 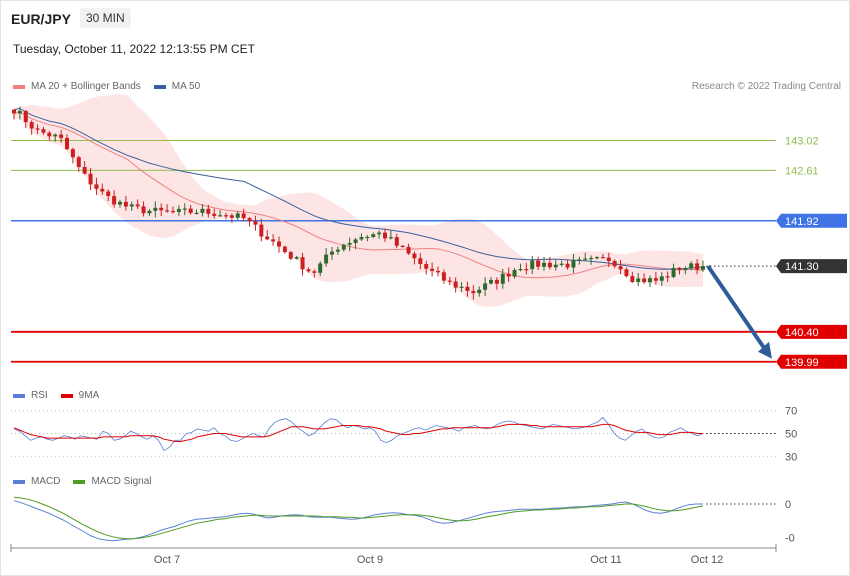 I want to click on chart-header: EUR/JPY 30 MIN, so click(x=425, y=19).